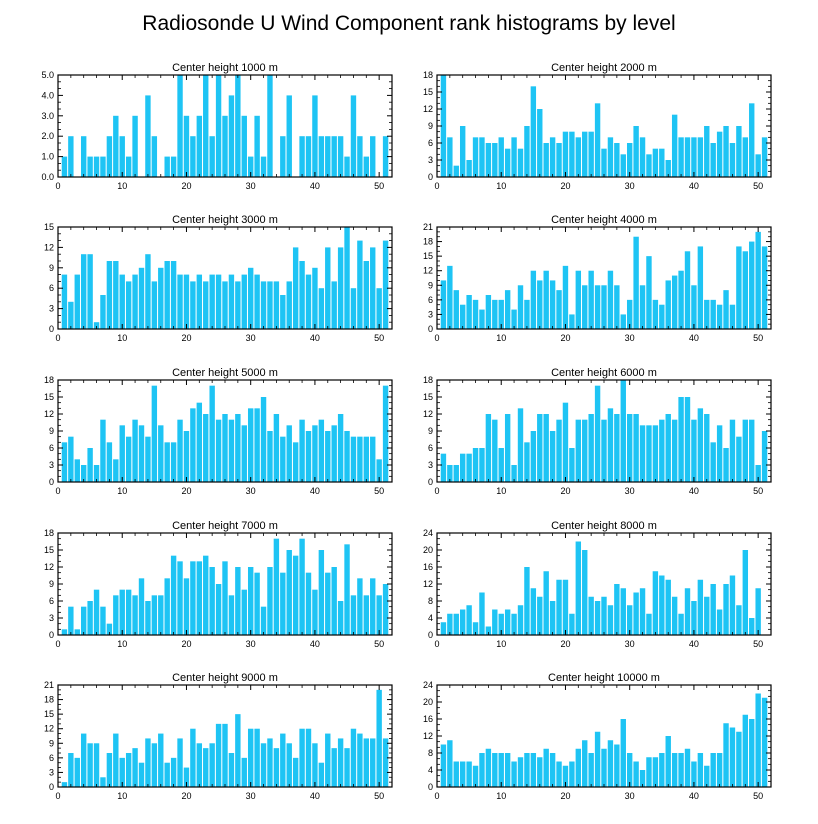 This screenshot has width=818, height=824. I want to click on x-tick-label: 10, so click(122, 796).